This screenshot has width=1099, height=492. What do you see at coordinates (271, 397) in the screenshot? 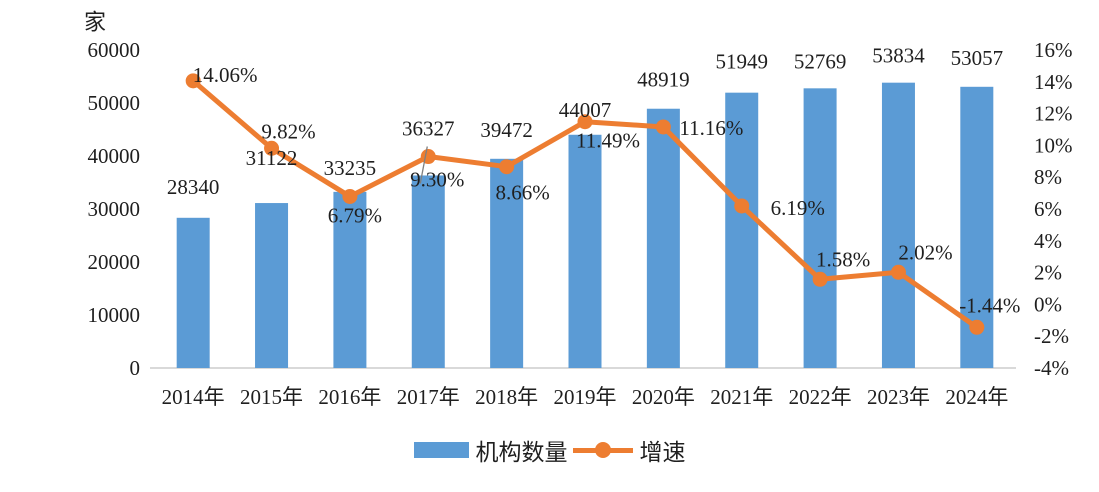
I see `x-axis-label-2015年: 2015年` at bounding box center [271, 397].